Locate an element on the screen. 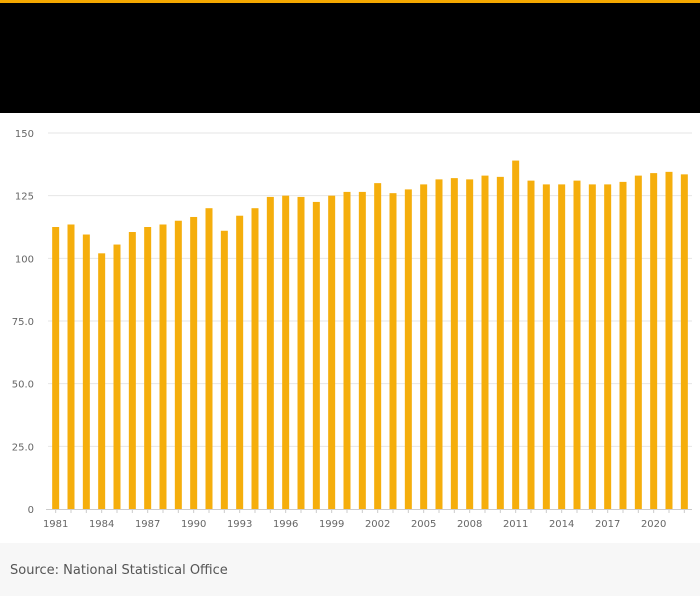  top-accent-rule is located at coordinates (350, 1).